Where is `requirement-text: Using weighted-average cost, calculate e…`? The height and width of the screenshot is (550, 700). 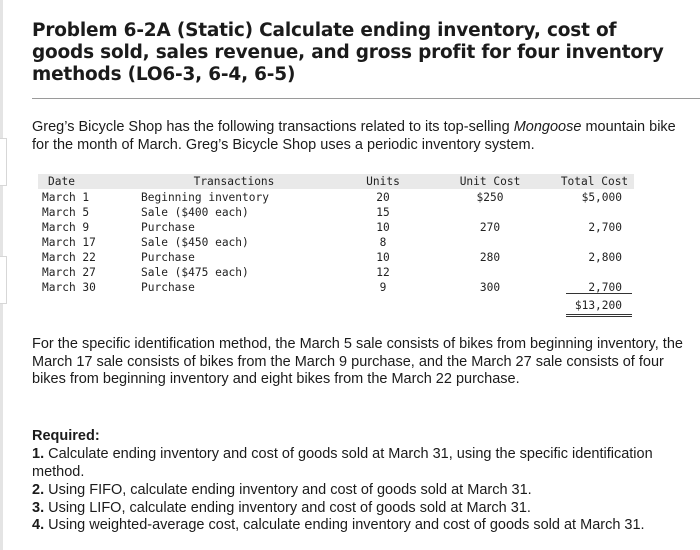 requirement-text: Using weighted-average cost, calculate e… is located at coordinates (344, 525).